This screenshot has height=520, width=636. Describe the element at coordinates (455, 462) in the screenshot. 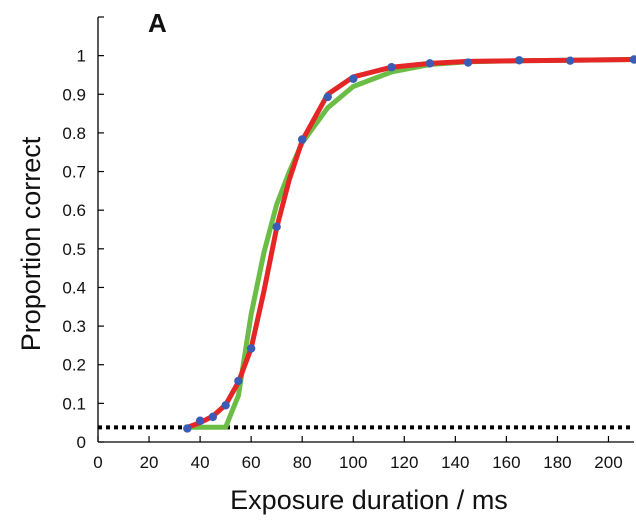

I see `x-tick-label: 140` at that location.